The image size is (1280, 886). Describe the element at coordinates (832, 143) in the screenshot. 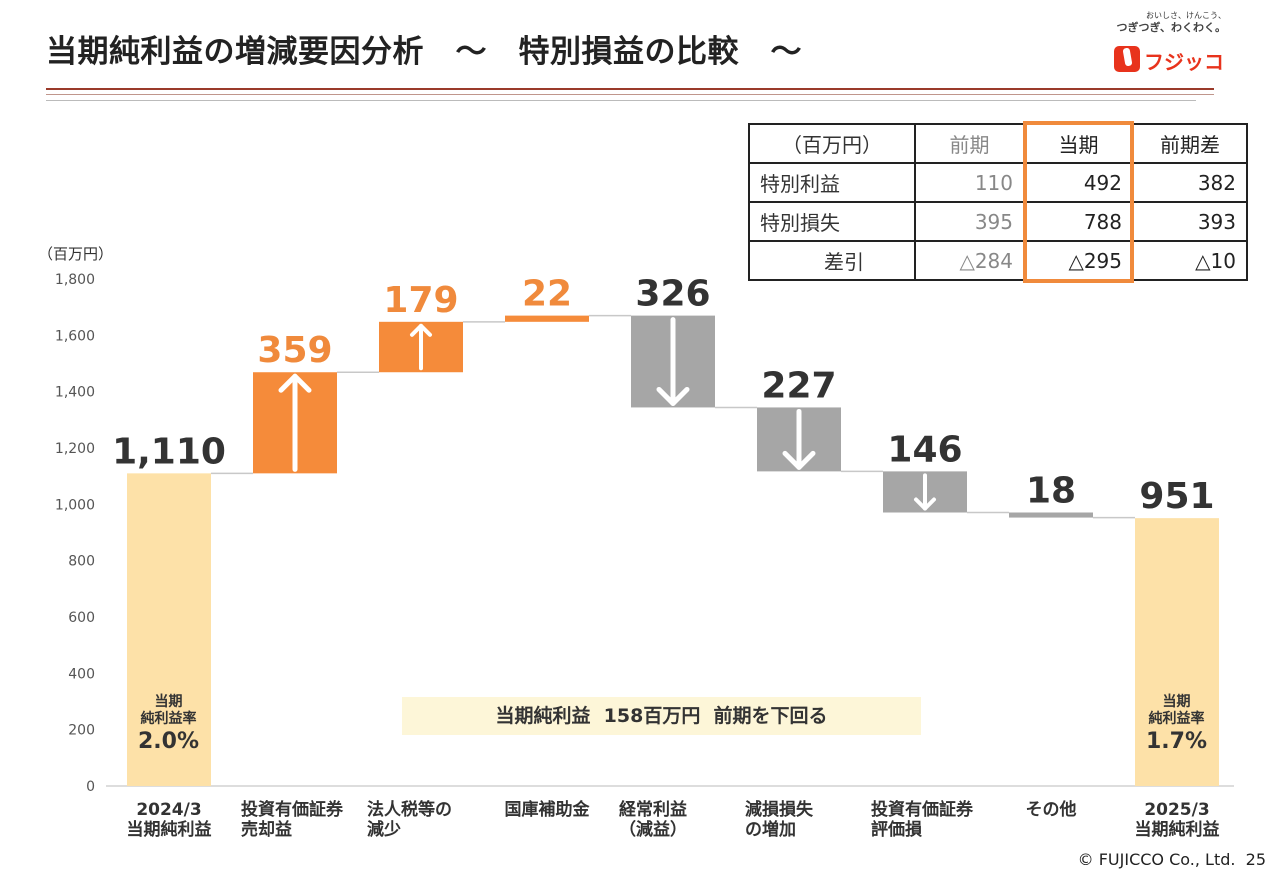

I see `table-header-unit: （百万円）` at that location.